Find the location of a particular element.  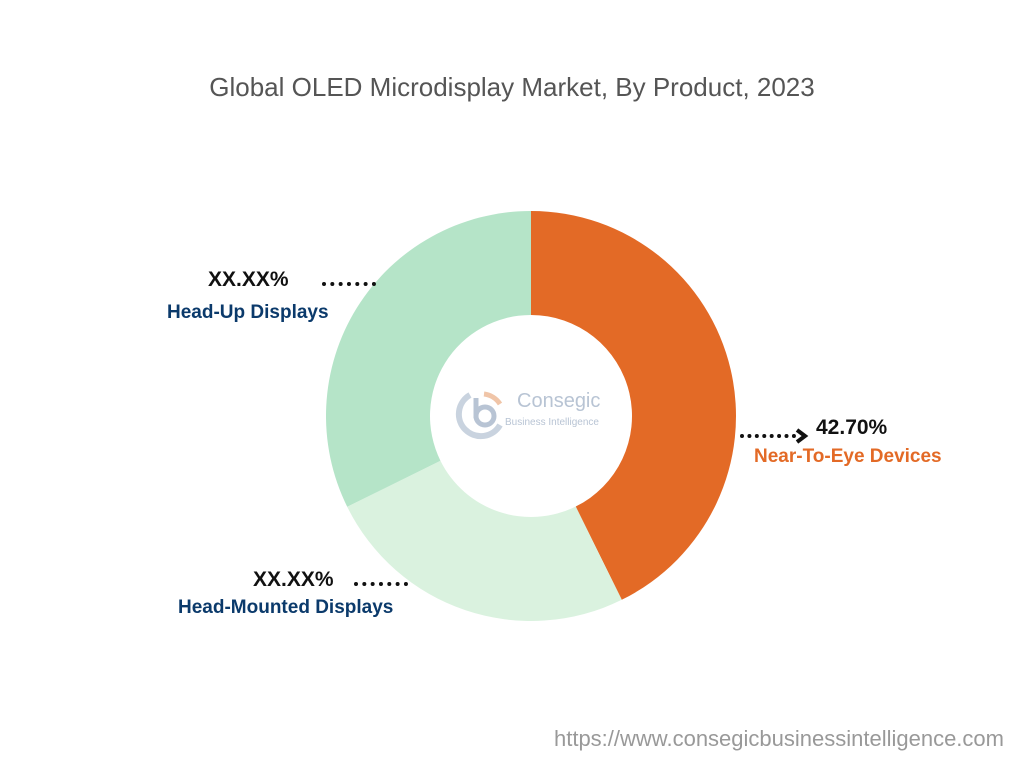

slice-head-up-displays is located at coordinates (428, 359).